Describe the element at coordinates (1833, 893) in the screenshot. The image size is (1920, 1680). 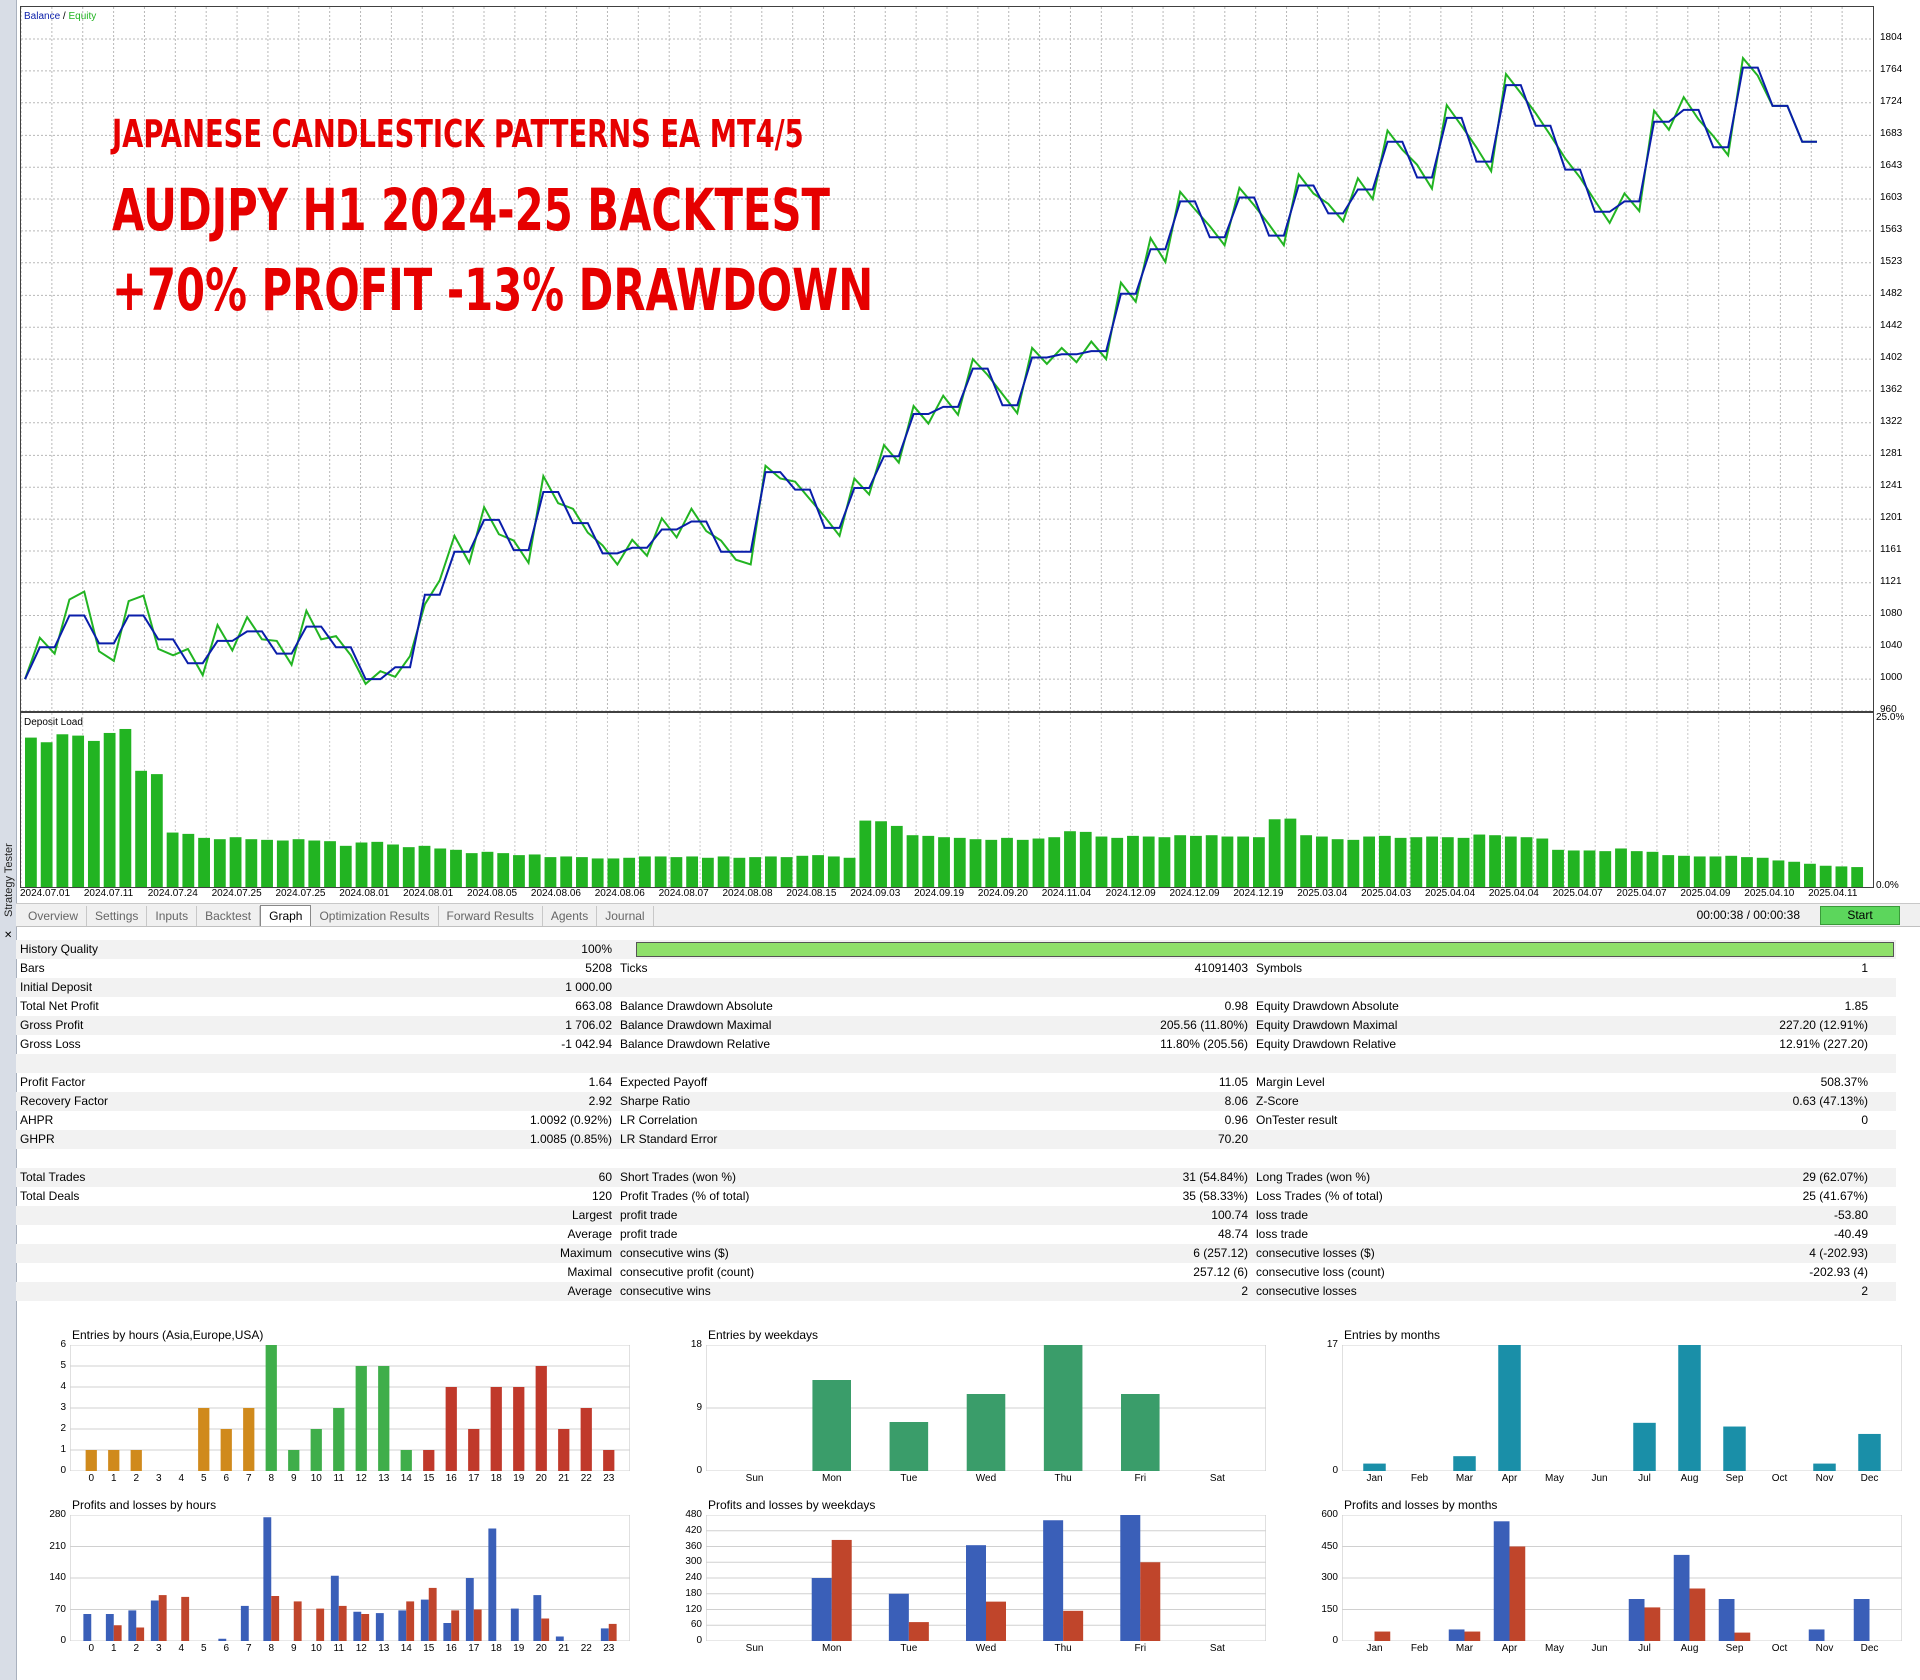
I see `date-tick-label: 2025.04.11` at that location.